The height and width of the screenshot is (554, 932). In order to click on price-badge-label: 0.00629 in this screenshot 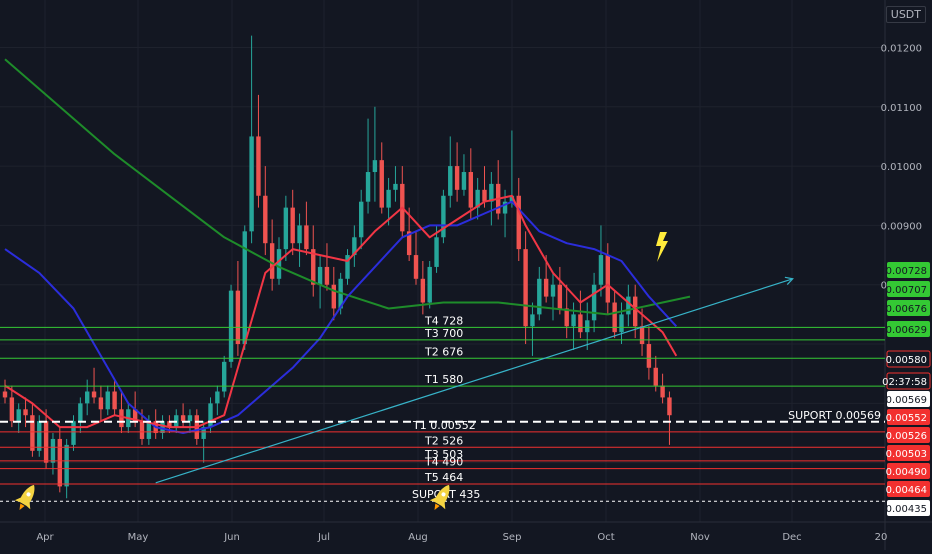, I will do `click(906, 330)`.